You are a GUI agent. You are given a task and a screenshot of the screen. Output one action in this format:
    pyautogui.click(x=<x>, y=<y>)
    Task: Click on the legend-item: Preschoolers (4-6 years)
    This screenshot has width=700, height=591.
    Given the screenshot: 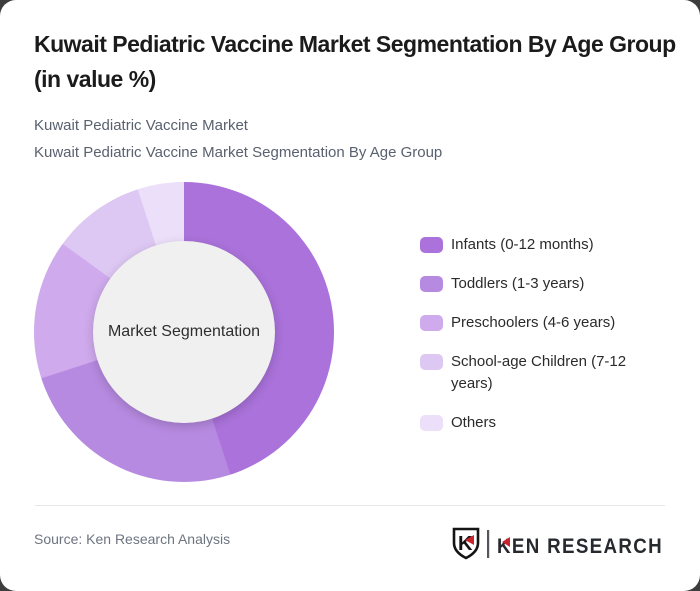 What is the action you would take?
    pyautogui.click(x=540, y=323)
    